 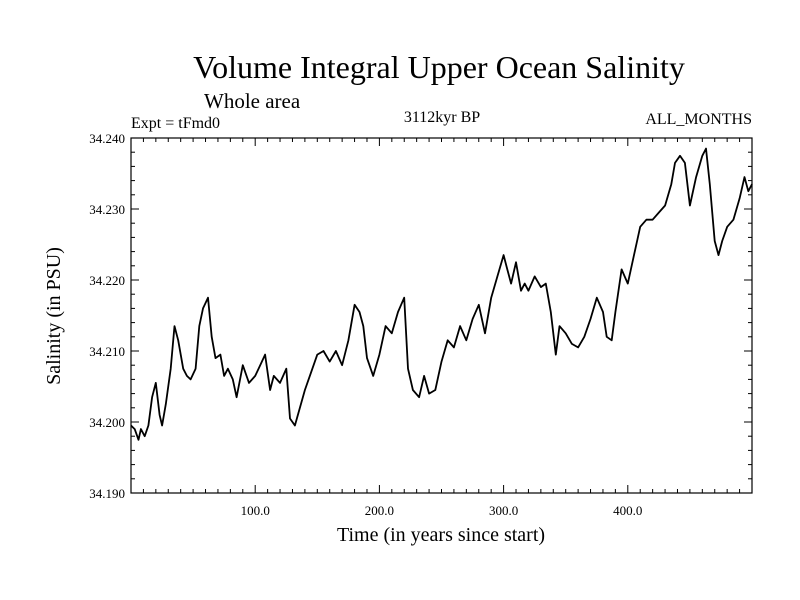 I want to click on y-tick-label: 34.210, so click(x=107, y=351).